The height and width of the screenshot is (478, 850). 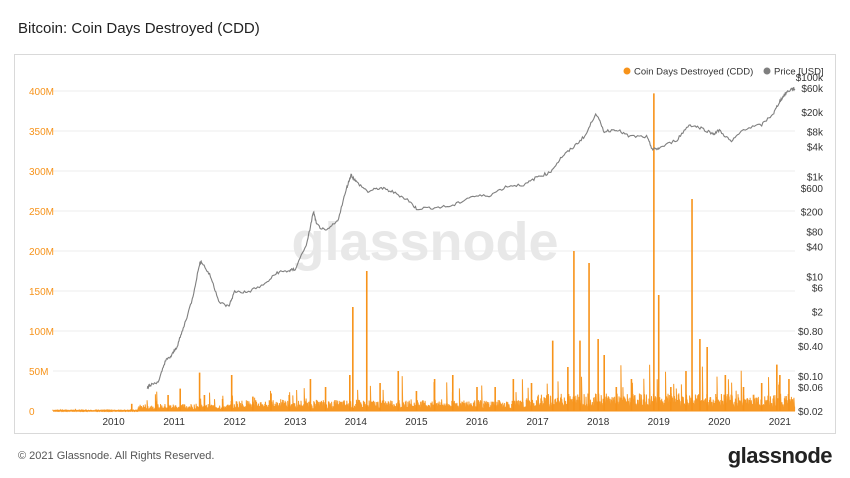 What do you see at coordinates (41, 92) in the screenshot?
I see `left-tick-label: 400M` at bounding box center [41, 92].